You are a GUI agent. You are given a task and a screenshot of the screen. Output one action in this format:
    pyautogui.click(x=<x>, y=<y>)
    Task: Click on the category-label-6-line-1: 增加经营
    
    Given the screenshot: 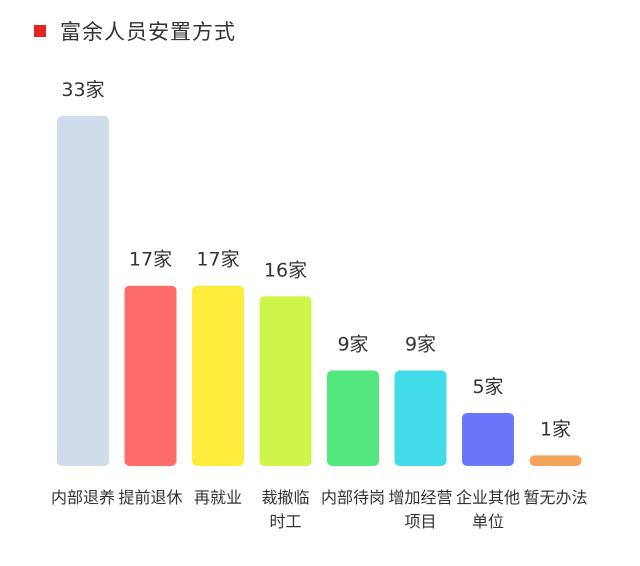 What is the action you would take?
    pyautogui.click(x=420, y=497)
    